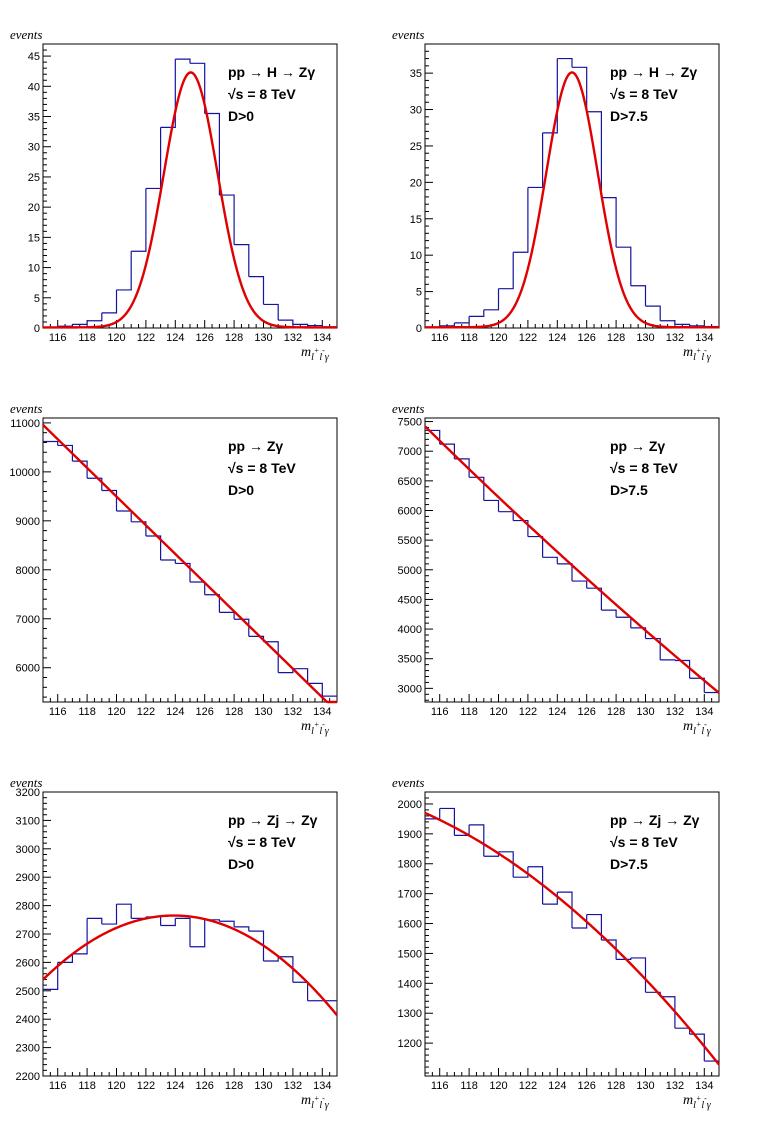 This screenshot has width=763, height=1122. Describe the element at coordinates (34, 118) in the screenshot. I see `y-tick-label: 35` at that location.